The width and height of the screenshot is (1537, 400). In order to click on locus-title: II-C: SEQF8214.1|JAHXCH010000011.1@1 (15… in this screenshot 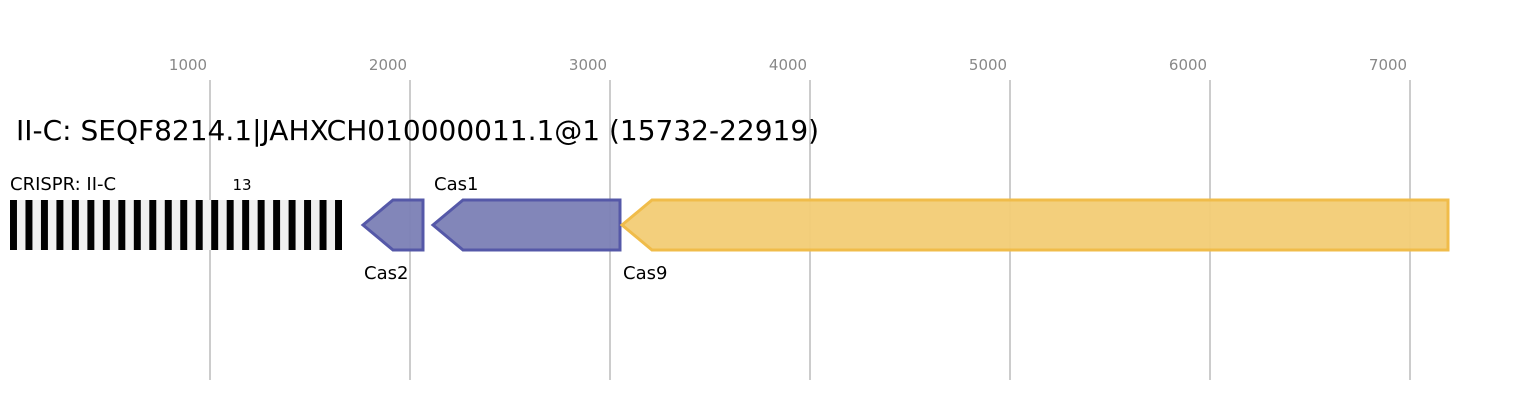, I will do `click(417, 130)`.